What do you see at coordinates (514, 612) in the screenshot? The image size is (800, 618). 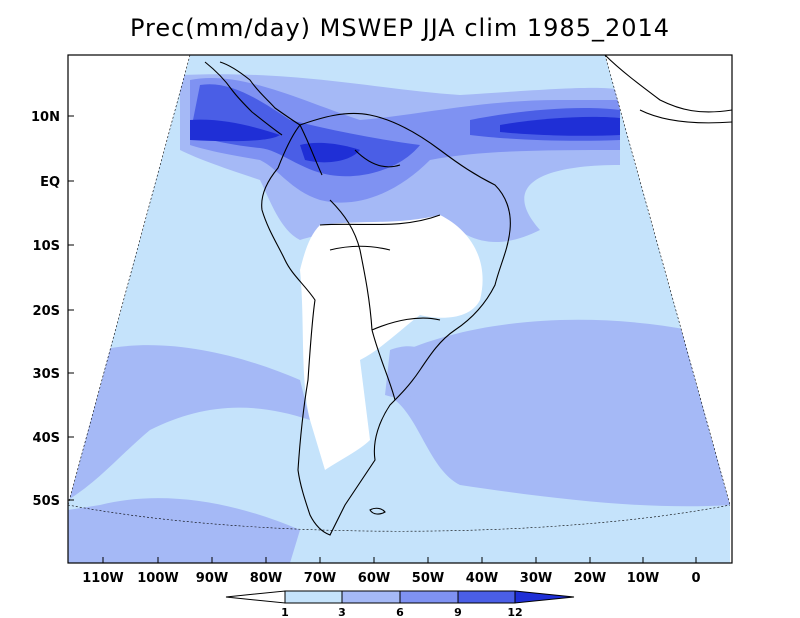 I see `colorbar-tick-label: 12` at bounding box center [514, 612].